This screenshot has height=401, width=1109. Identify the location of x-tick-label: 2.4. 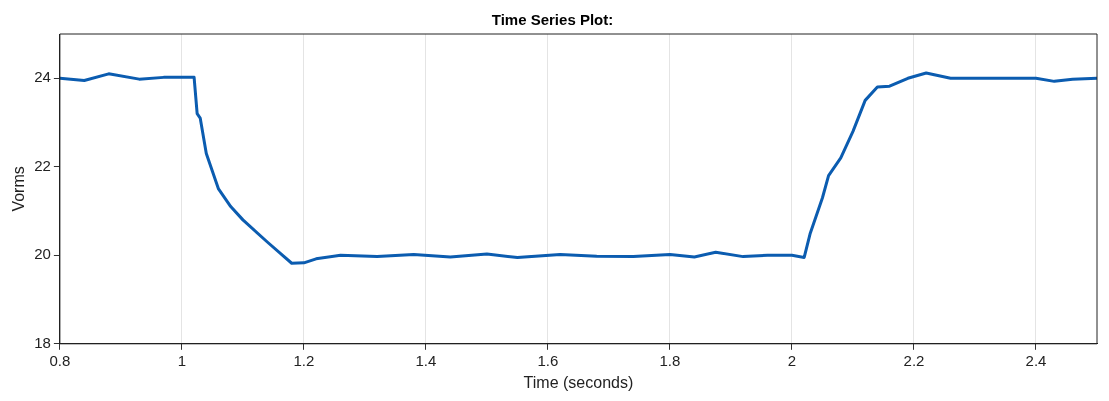
(1036, 360).